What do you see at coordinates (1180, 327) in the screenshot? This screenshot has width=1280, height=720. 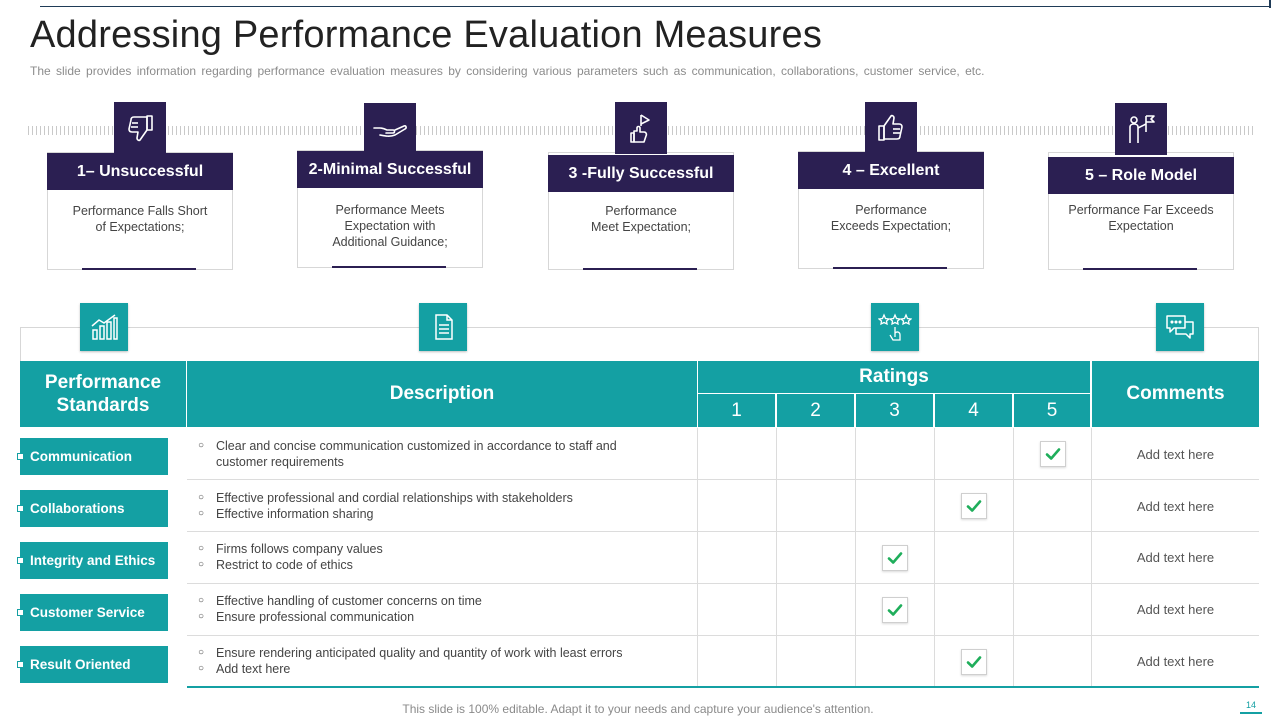 I see `chat-bubbles-icon` at bounding box center [1180, 327].